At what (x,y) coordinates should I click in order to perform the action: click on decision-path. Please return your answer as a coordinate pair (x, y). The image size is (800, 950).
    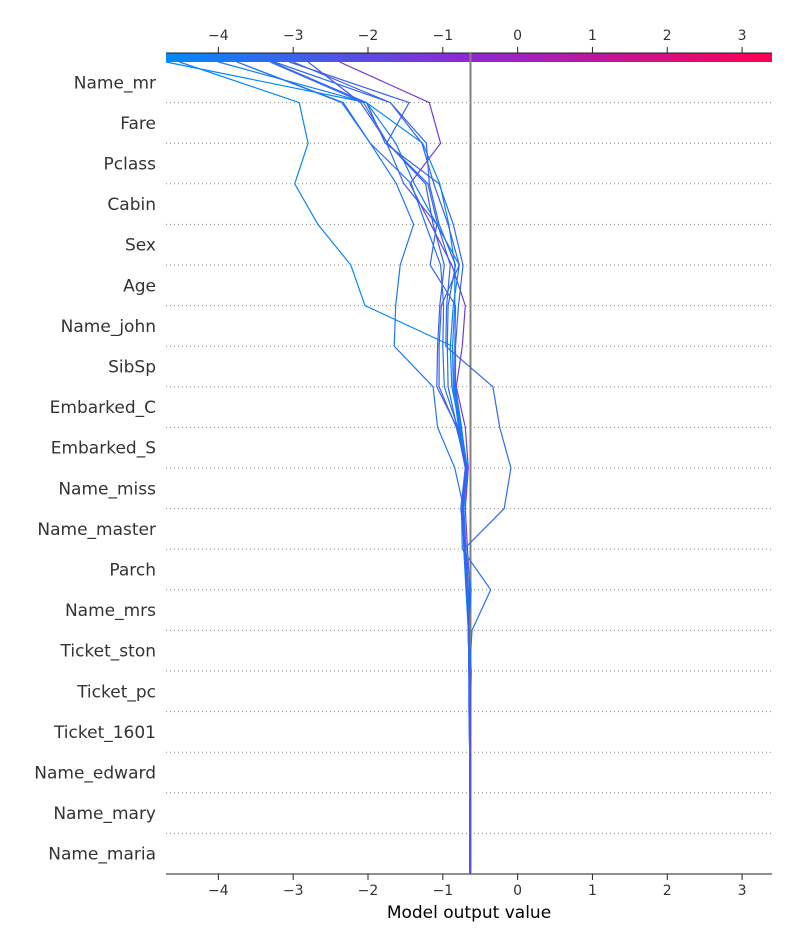
    Looking at the image, I should click on (405, 467).